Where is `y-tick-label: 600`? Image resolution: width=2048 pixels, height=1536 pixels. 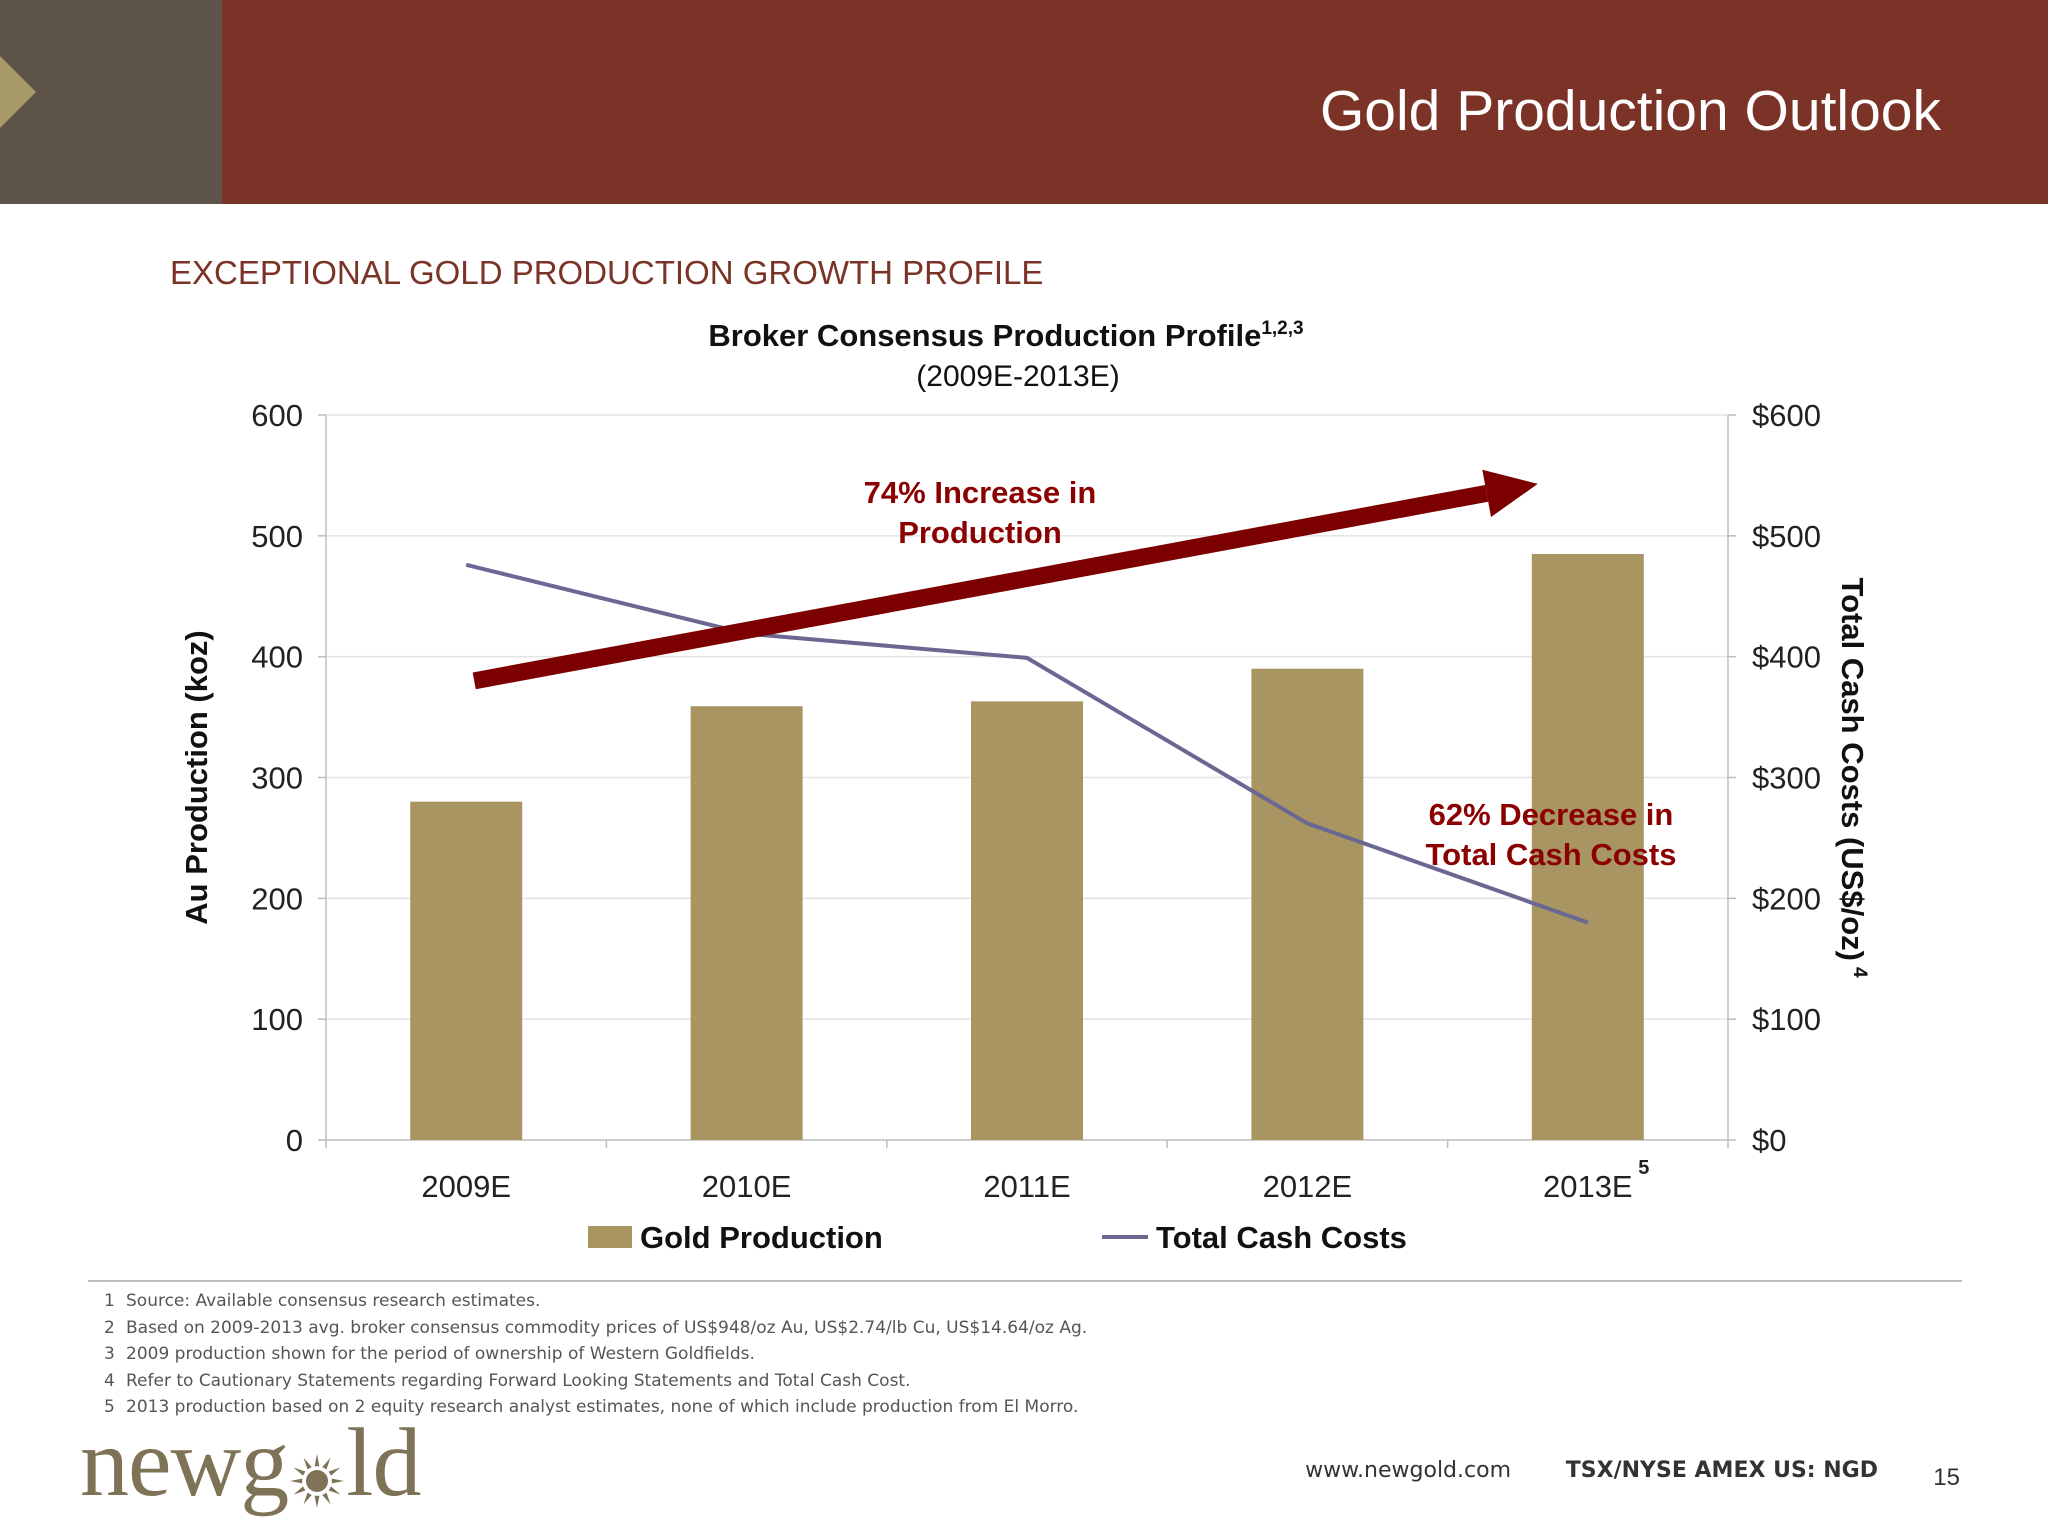 y-tick-label: 600 is located at coordinates (277, 415).